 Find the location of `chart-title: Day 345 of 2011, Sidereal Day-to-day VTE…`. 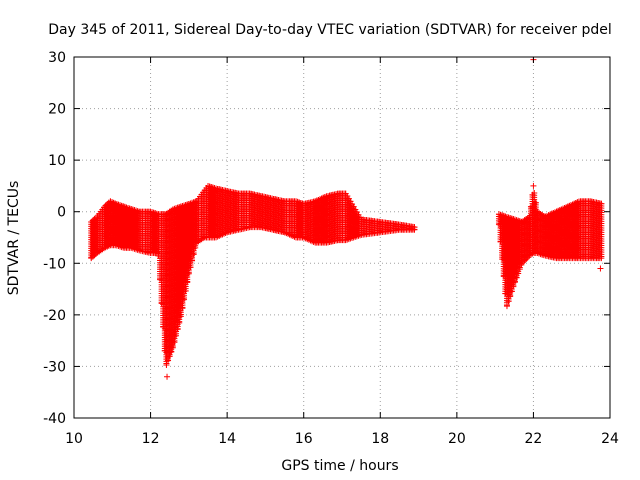

chart-title: Day 345 of 2011, Sidereal Day-to-day VTE… is located at coordinates (330, 30).